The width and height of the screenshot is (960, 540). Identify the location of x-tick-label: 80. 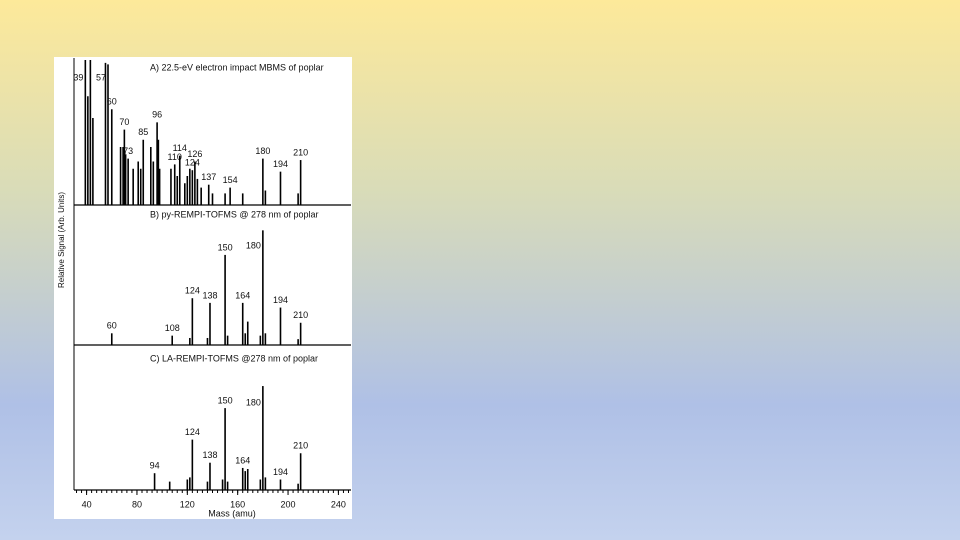
(137, 504).